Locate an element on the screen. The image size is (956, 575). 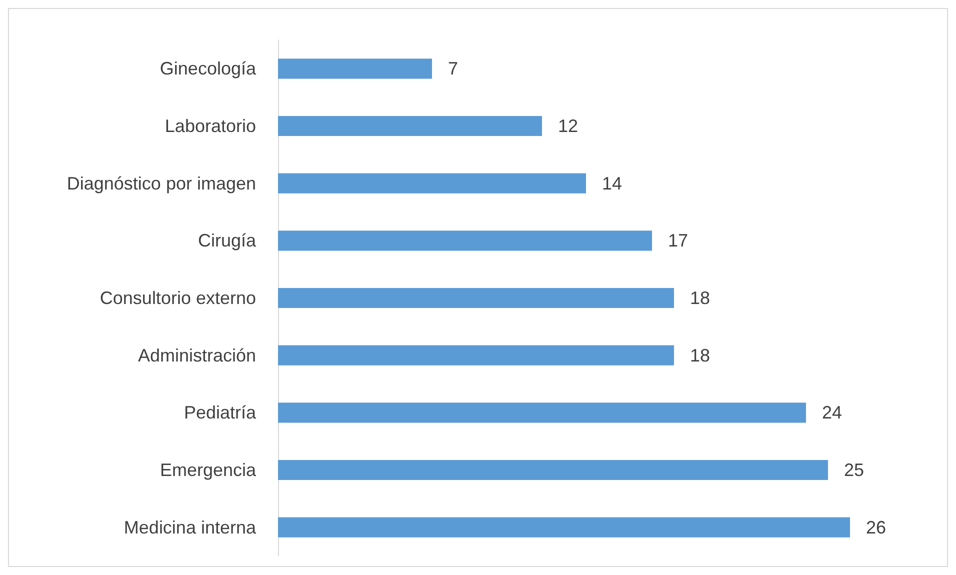
data-label: 14 is located at coordinates (612, 183).